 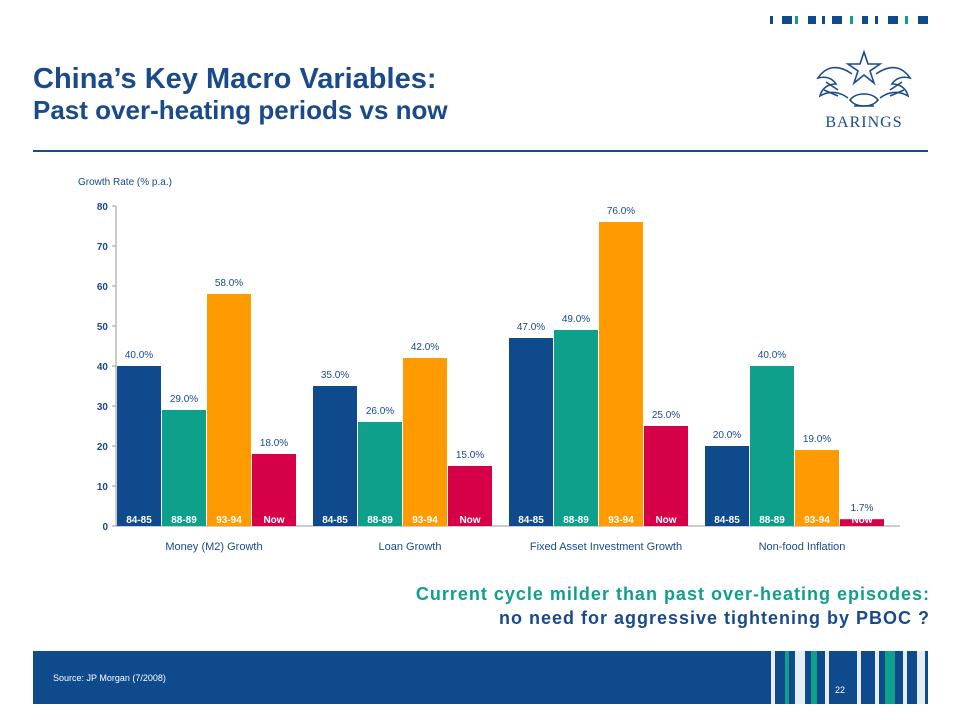 I want to click on bar-value-label: 20.0%, so click(x=727, y=435).